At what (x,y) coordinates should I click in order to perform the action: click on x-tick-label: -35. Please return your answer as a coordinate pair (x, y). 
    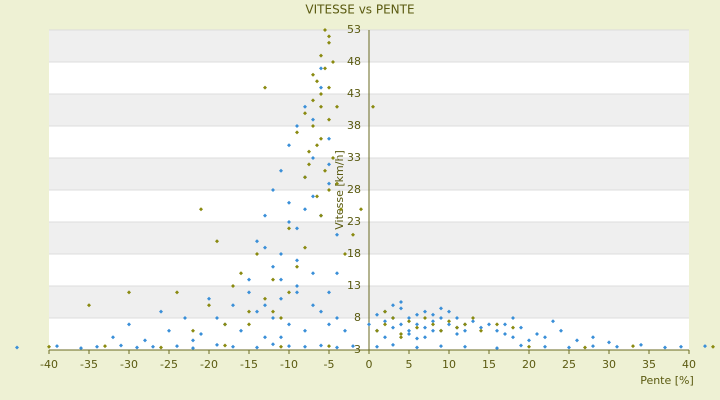
    Looking at the image, I should click on (89, 364).